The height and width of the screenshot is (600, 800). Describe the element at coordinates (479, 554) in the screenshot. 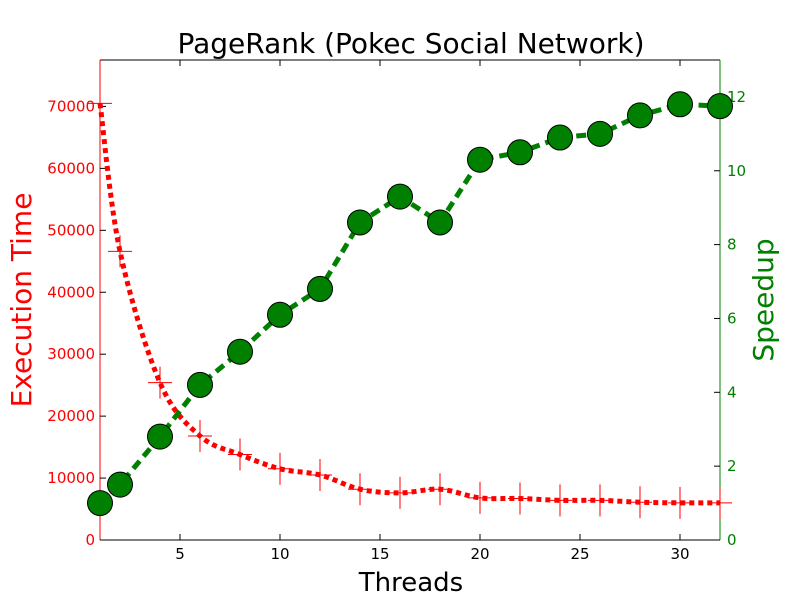

I see `x-tick-label: 20` at that location.